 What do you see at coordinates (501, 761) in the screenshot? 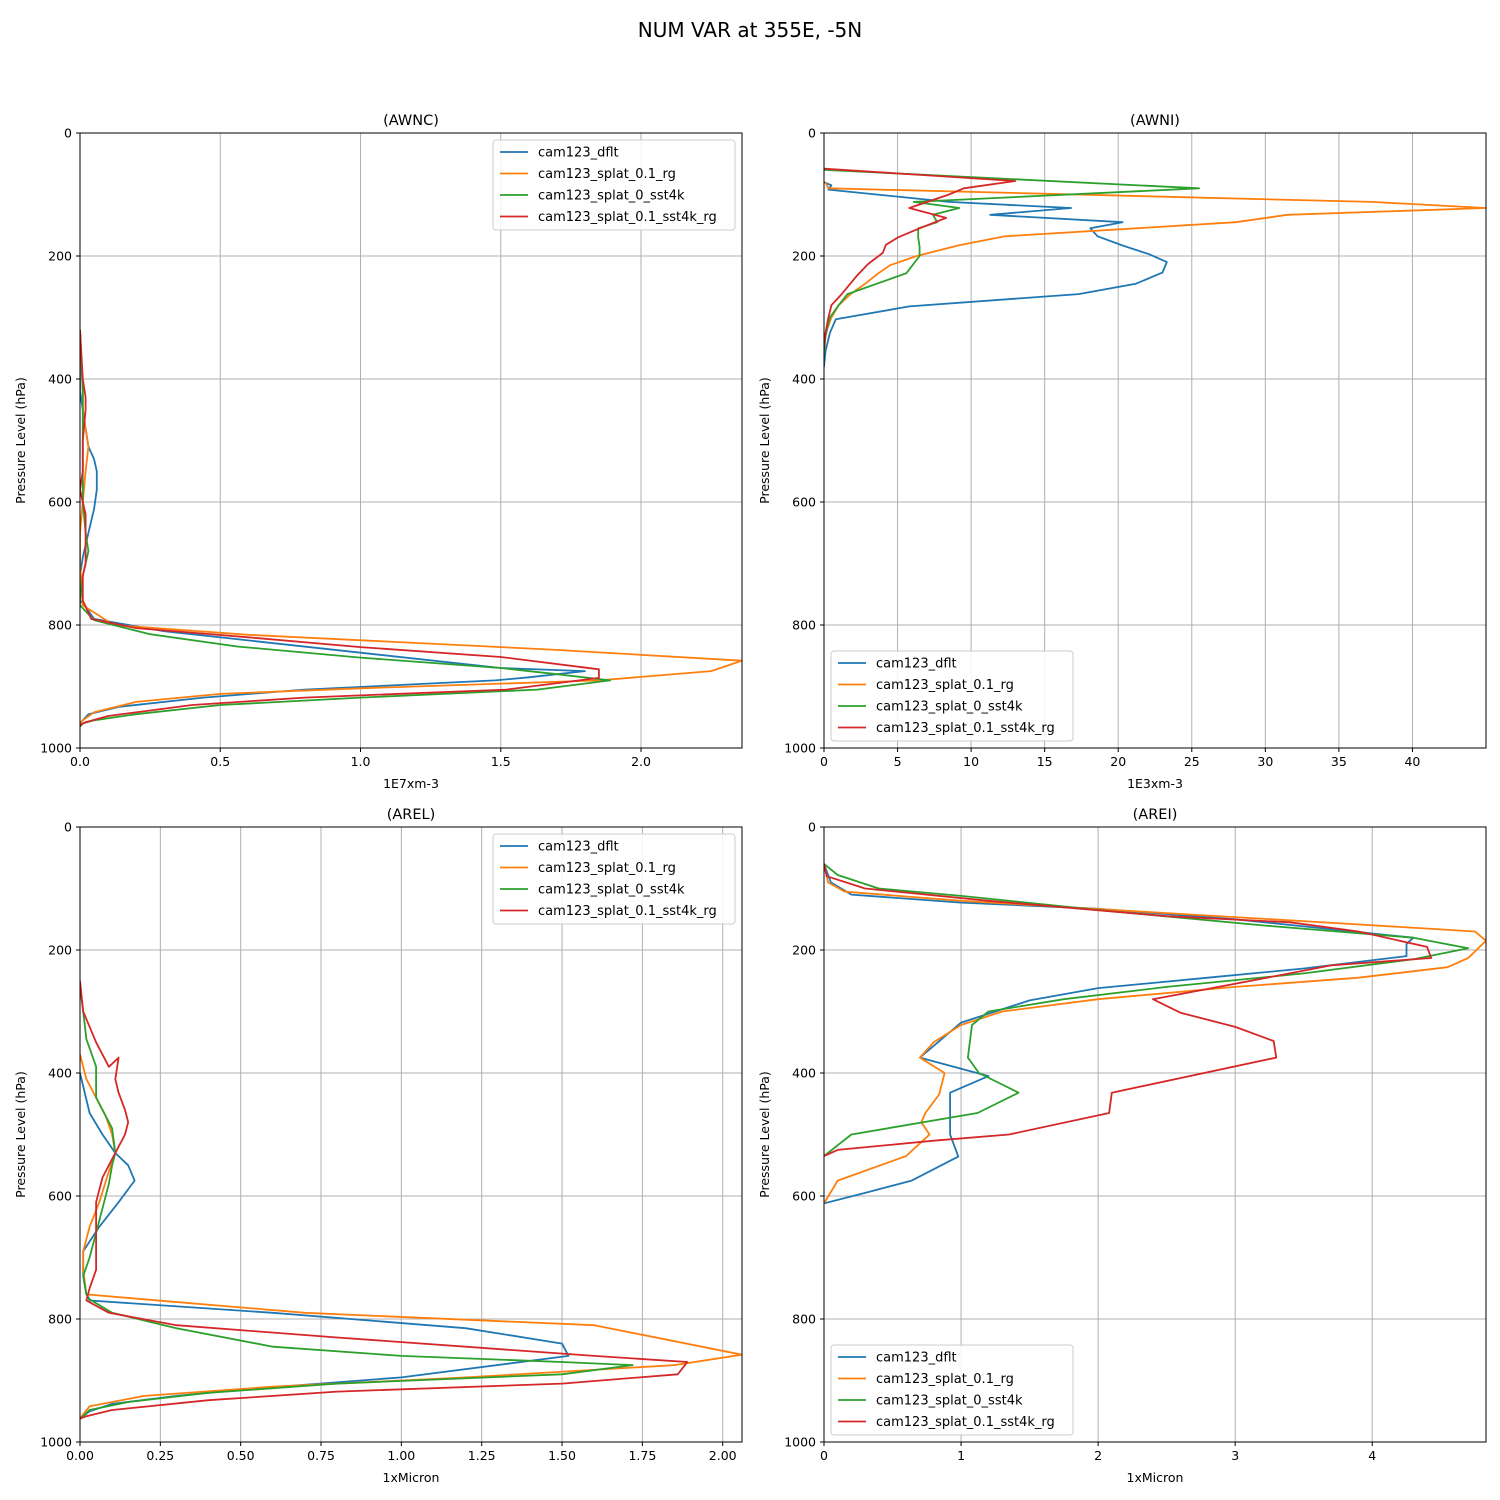
I see `x-tick-label: 1.5` at bounding box center [501, 761].